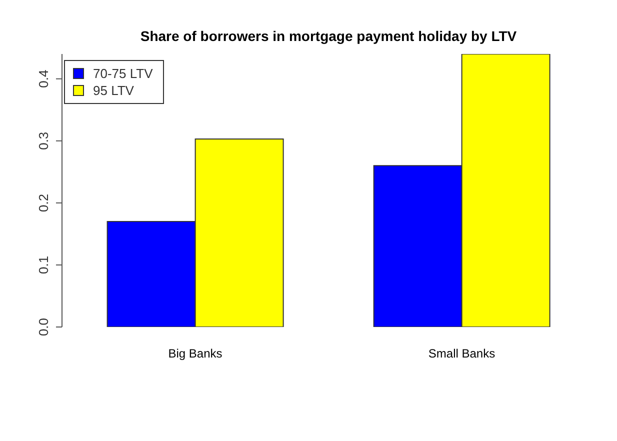 This screenshot has height=441, width=617. What do you see at coordinates (43, 141) in the screenshot?
I see `y-tick-label: 0.3` at bounding box center [43, 141].